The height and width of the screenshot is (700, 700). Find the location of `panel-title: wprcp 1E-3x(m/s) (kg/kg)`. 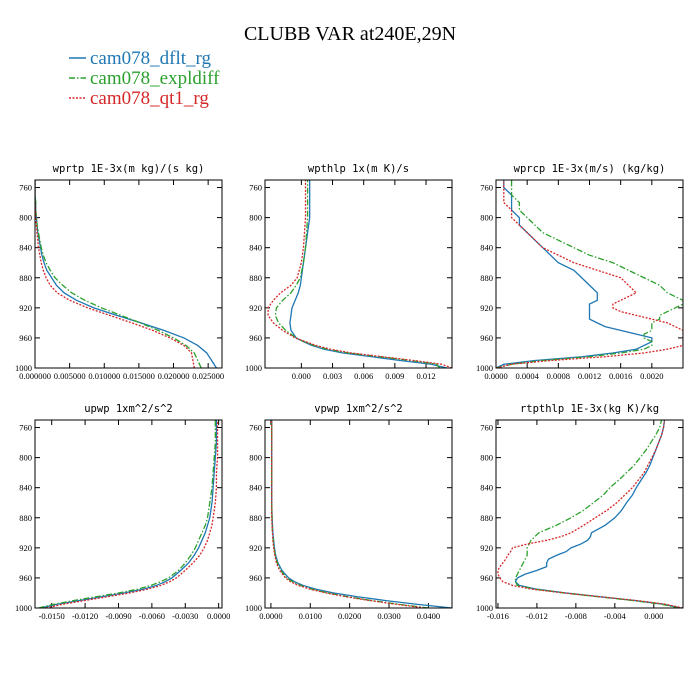

panel-title: wprcp 1E-3x(m/s) (kg/kg) is located at coordinates (590, 169).